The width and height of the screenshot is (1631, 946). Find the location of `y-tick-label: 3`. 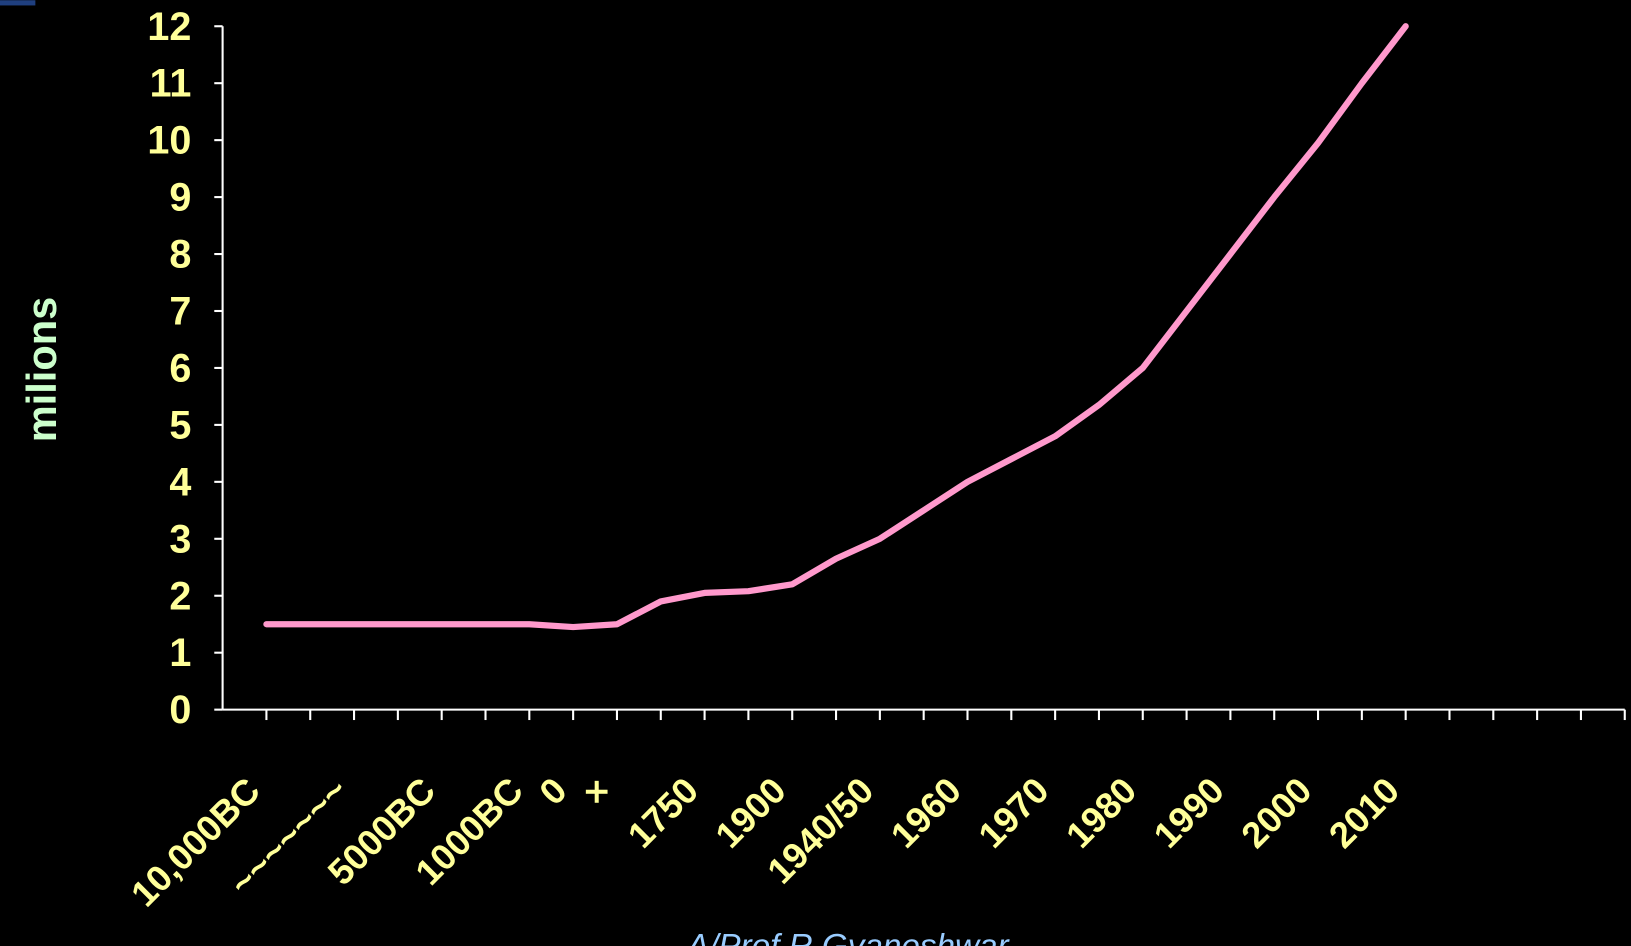

y-tick-label: 3 is located at coordinates (180, 539).